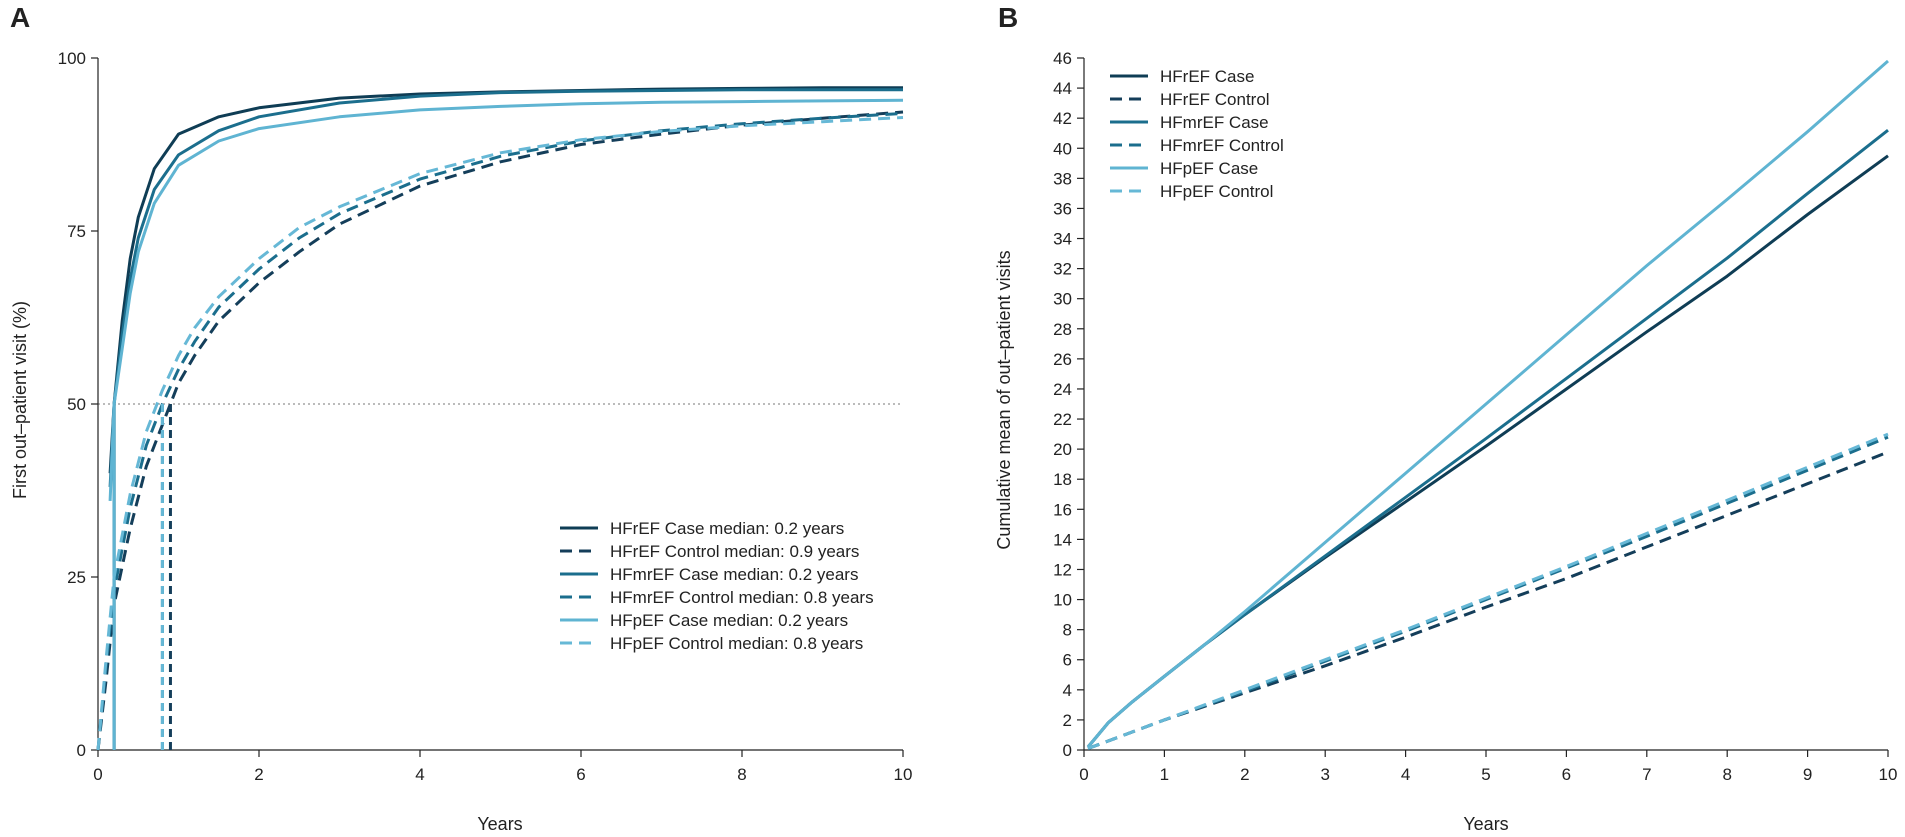 This screenshot has height=837, width=1905. Describe the element at coordinates (1062, 449) in the screenshot. I see `panel-b-y-tick-label: 20` at that location.